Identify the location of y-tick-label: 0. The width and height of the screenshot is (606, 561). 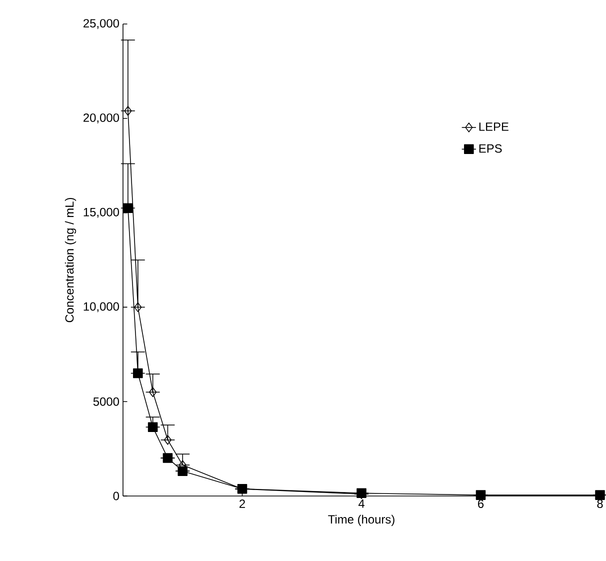
(116, 496).